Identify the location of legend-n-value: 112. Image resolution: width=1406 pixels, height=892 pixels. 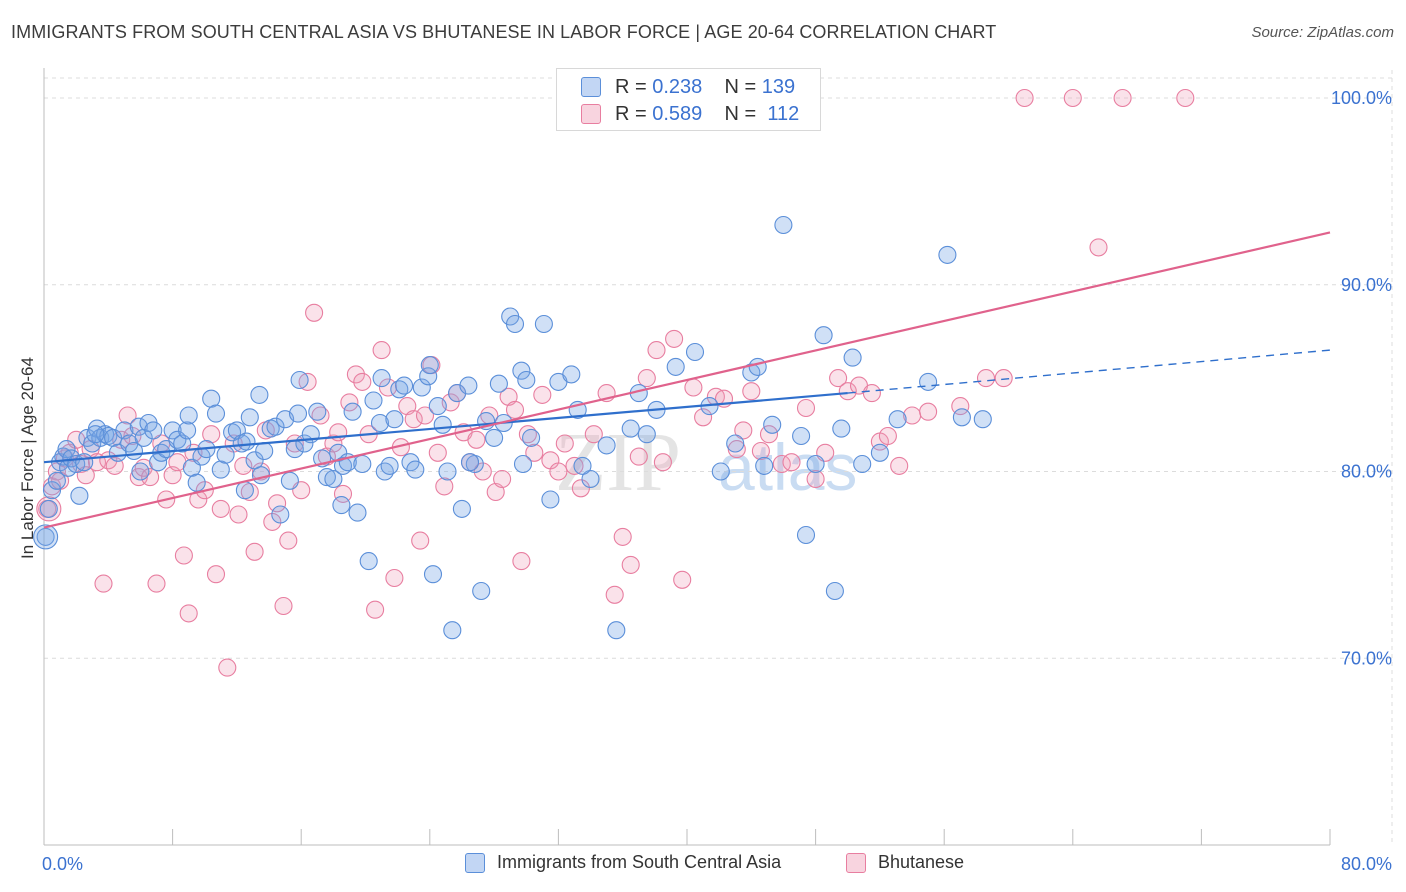
(783, 113).